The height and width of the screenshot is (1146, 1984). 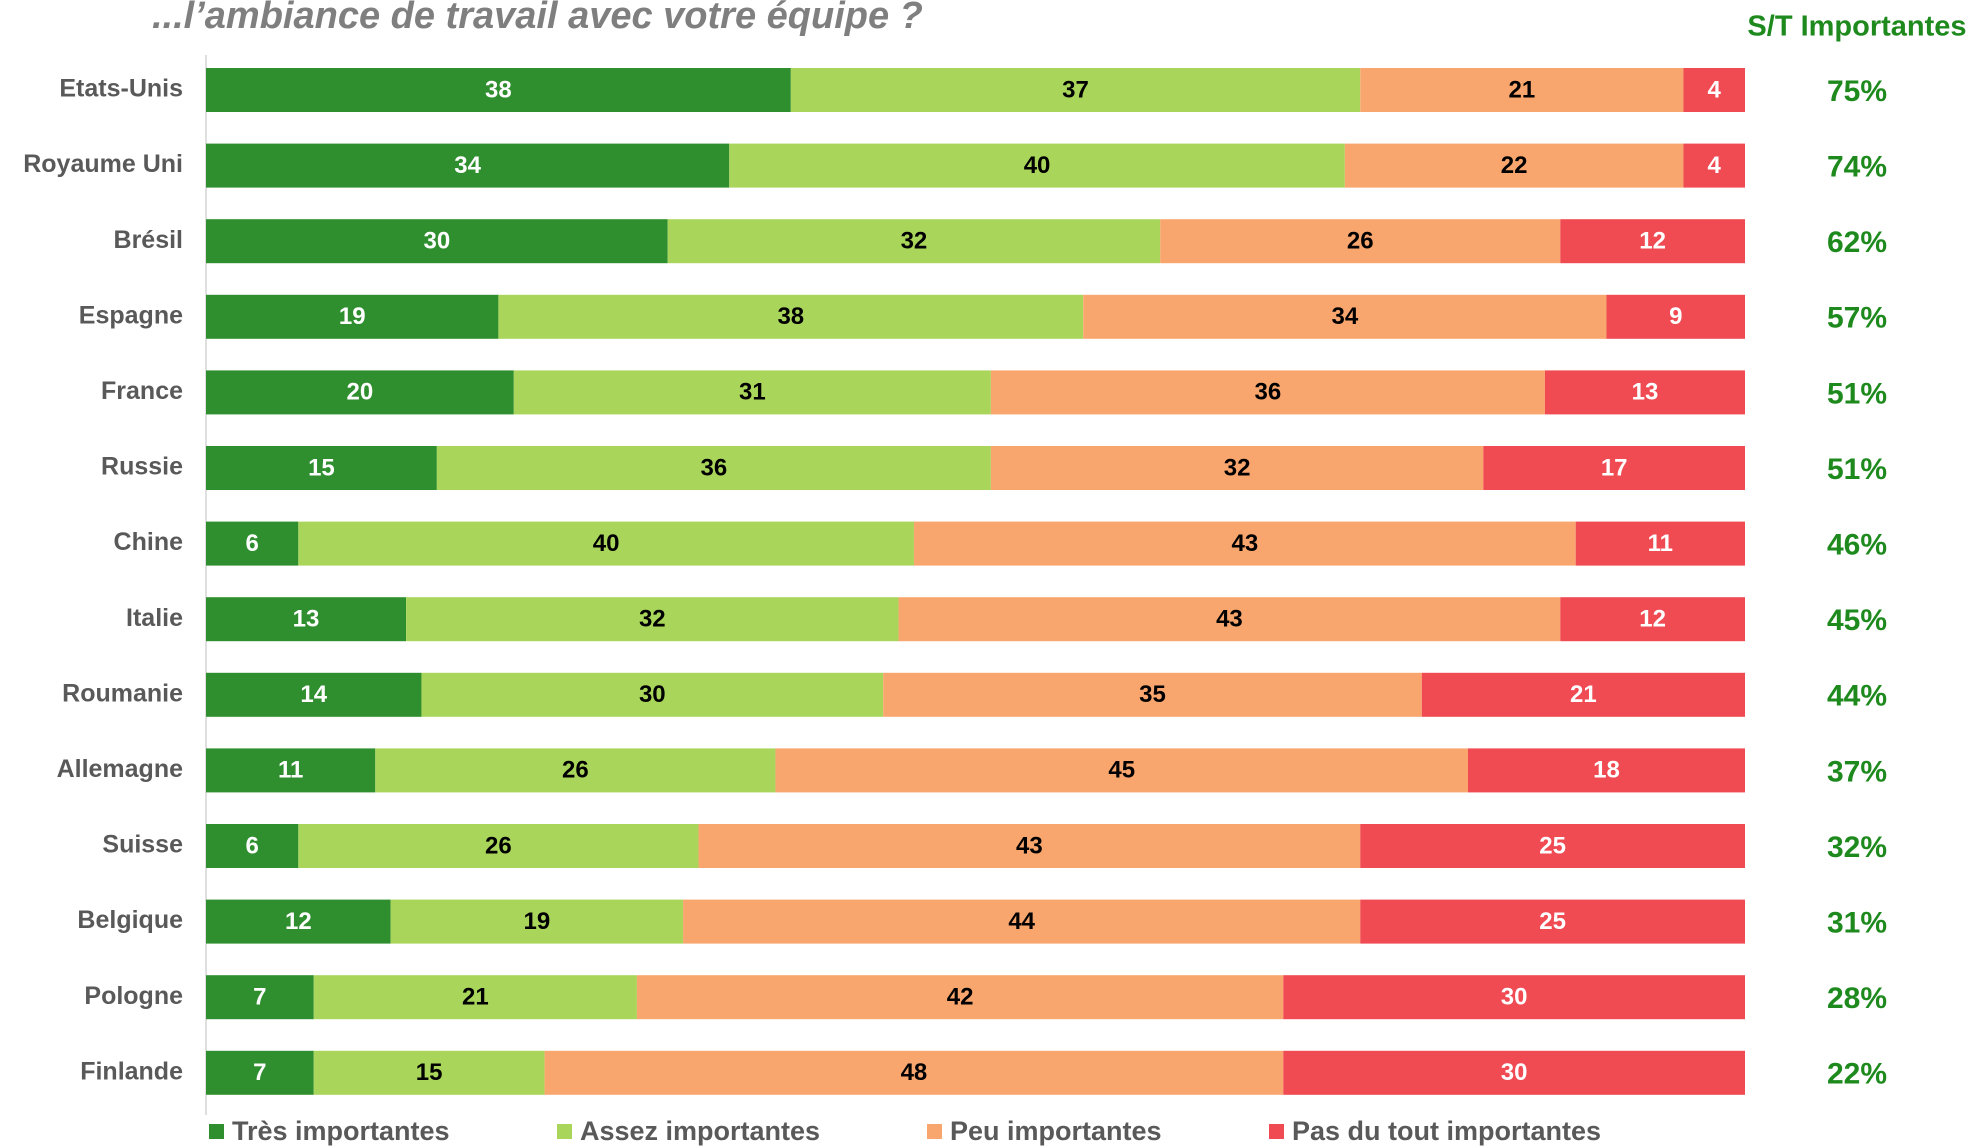 I want to click on category-label: Brésil, so click(x=148, y=240).